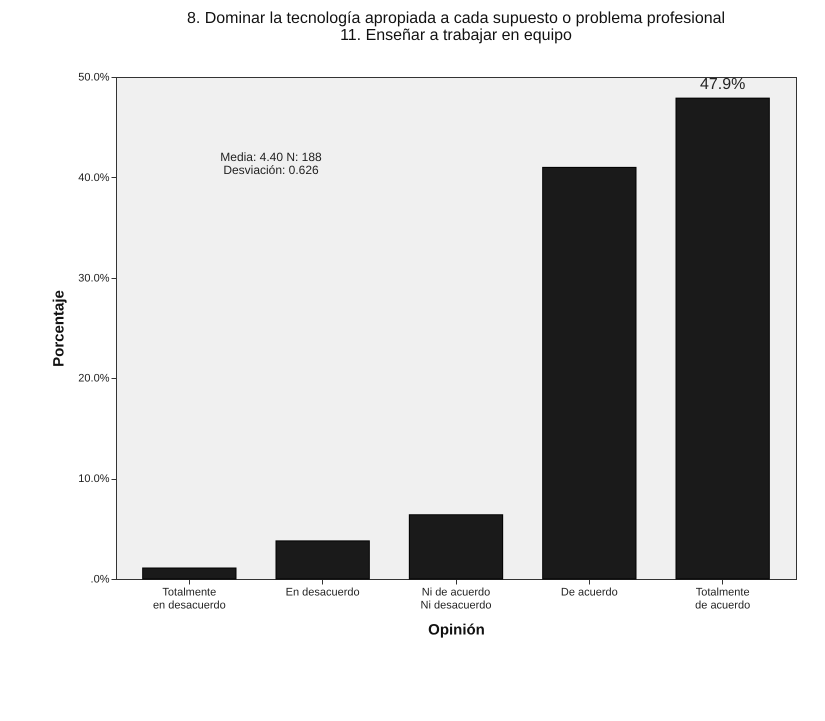 The image size is (825, 721). I want to click on x-tick-label: Totalmente en desacuerdo, so click(189, 599).